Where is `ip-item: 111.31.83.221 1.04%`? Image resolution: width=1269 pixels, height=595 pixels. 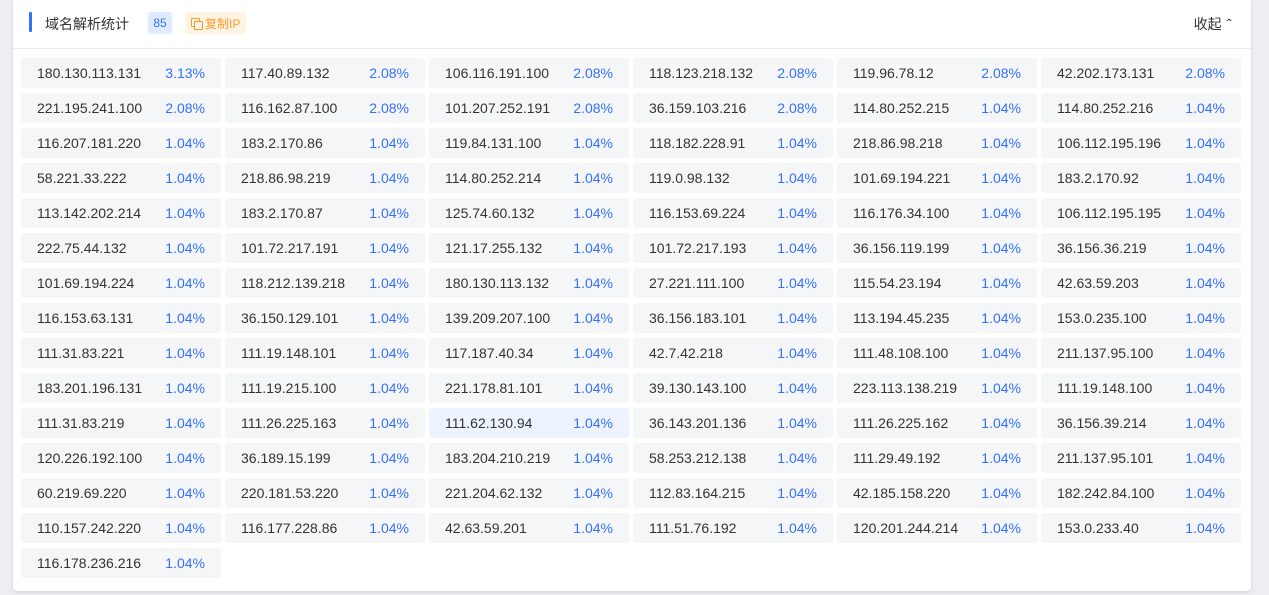 ip-item: 111.31.83.221 1.04% is located at coordinates (121, 353).